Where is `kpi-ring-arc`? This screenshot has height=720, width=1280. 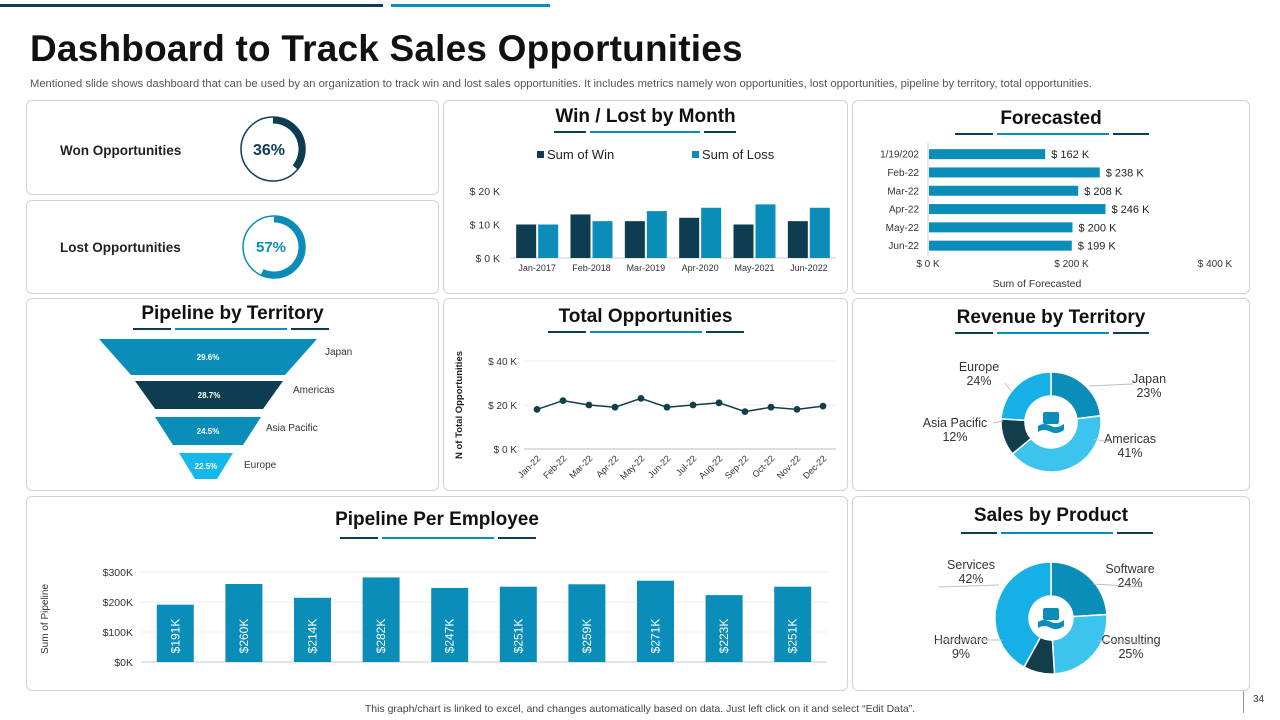 kpi-ring-arc is located at coordinates (283, 247).